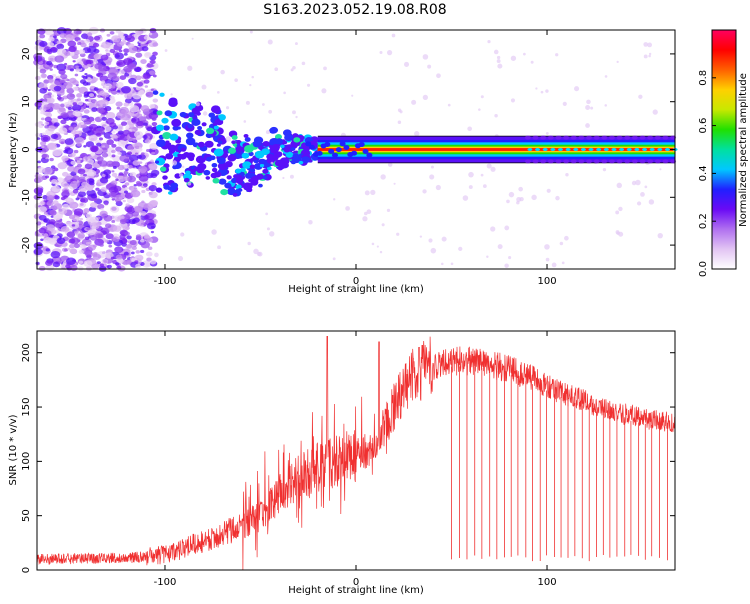  What do you see at coordinates (26, 461) in the screenshot?
I see `y-tick-label: 100` at bounding box center [26, 461].